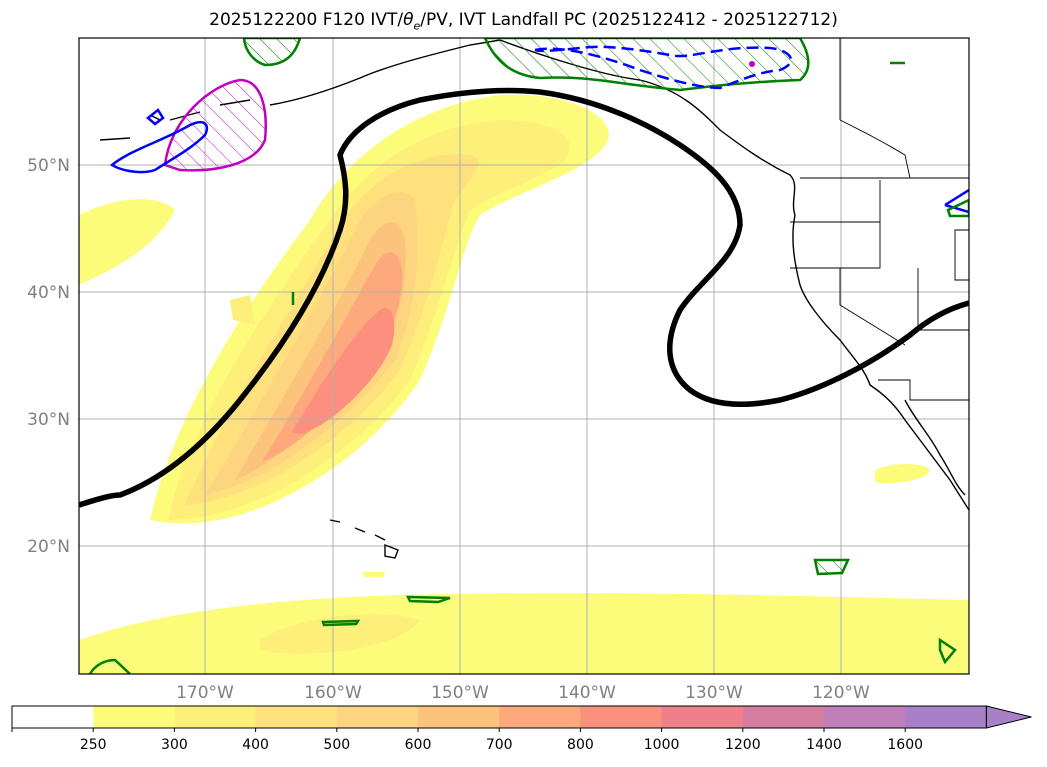 The image size is (1047, 767). What do you see at coordinates (841, 693) in the screenshot?
I see `lon-label-120w: 120°W` at bounding box center [841, 693].